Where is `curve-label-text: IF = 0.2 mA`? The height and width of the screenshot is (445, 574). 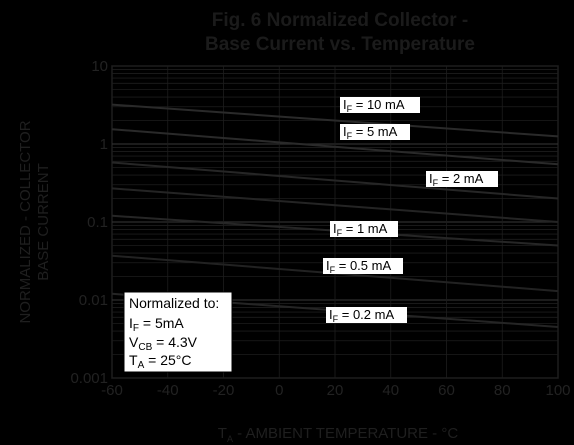
curve-label-text: IF = 0.2 mA is located at coordinates (361, 315).